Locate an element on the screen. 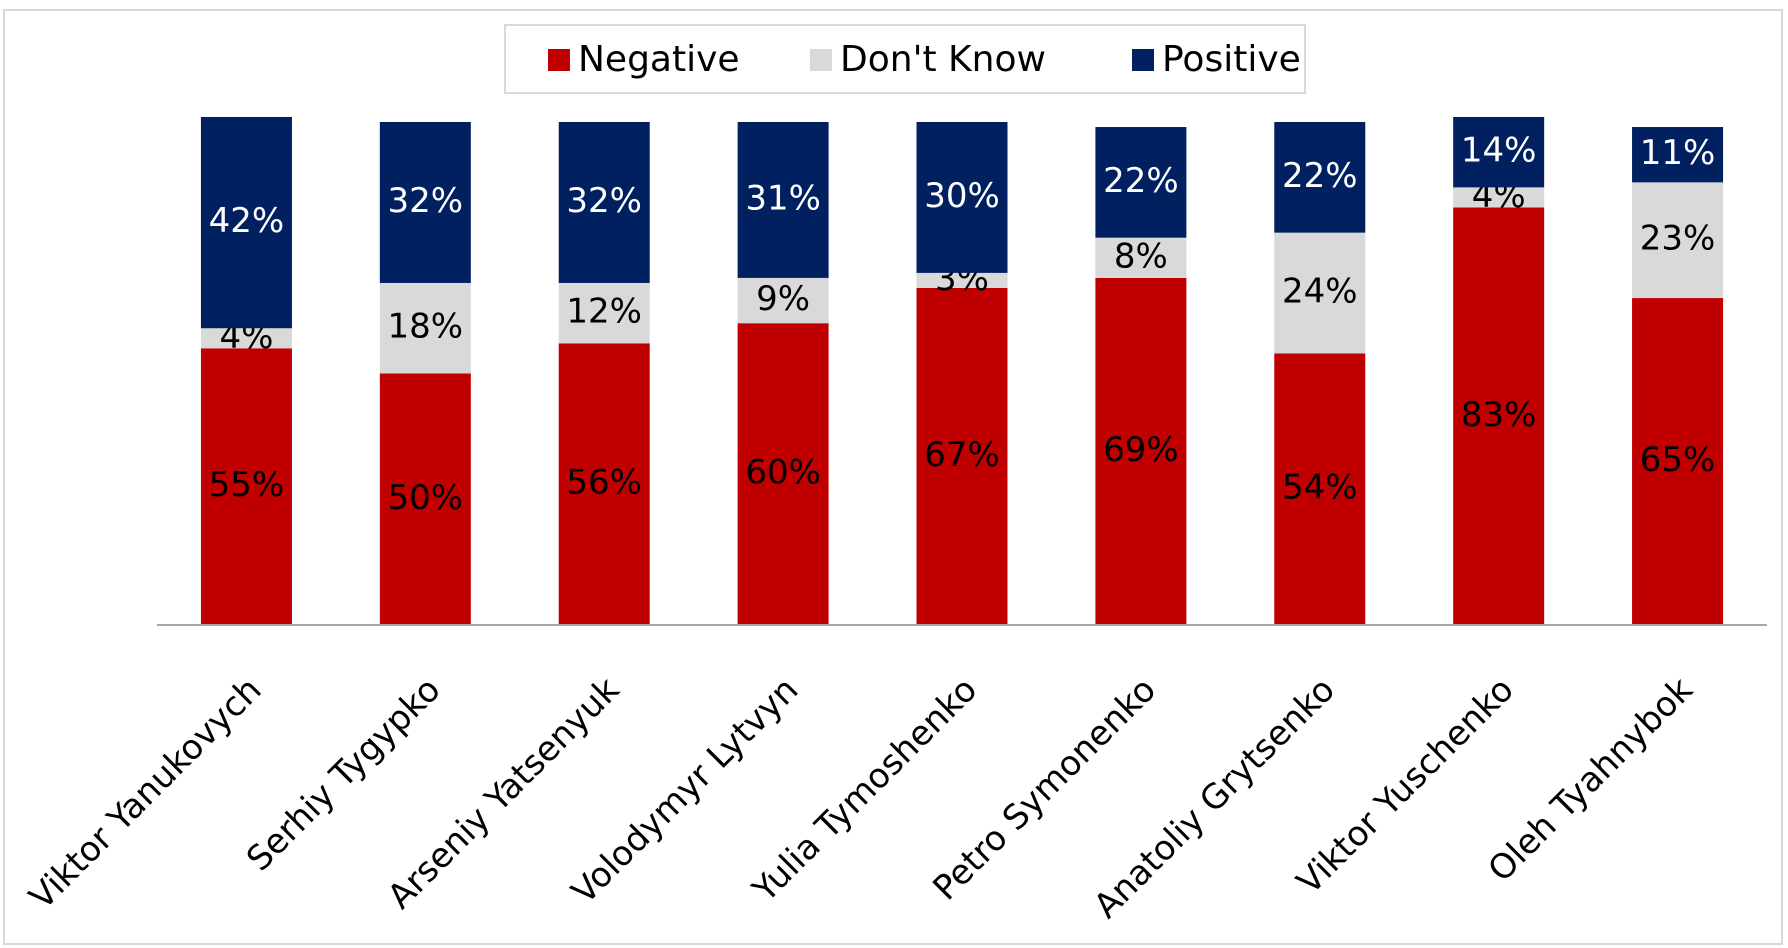  data-label: 9% is located at coordinates (783, 299).